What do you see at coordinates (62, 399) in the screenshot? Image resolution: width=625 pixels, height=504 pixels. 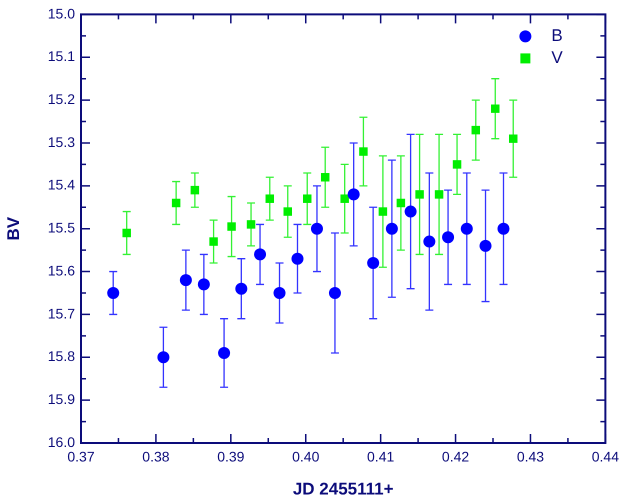 I see `y-tick-label: 15.9` at bounding box center [62, 399].